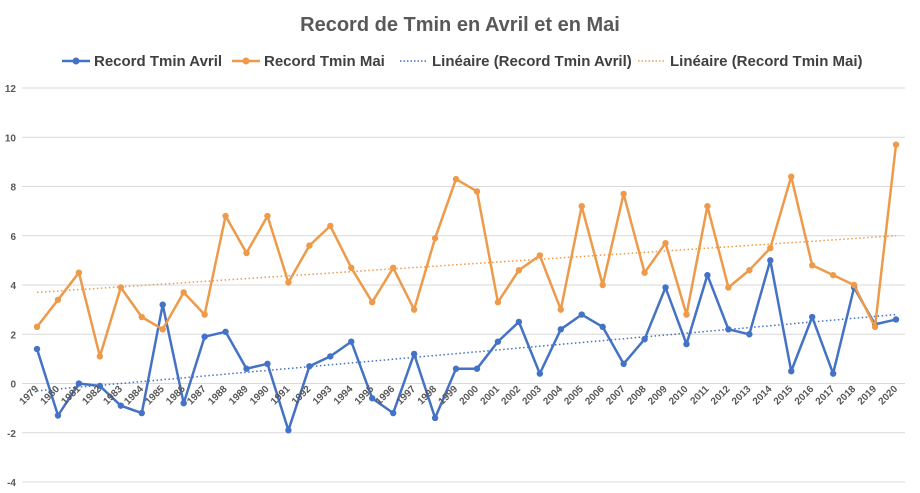 The height and width of the screenshot is (493, 920). Describe the element at coordinates (679, 396) in the screenshot. I see `x-tick-label: 2010` at that location.